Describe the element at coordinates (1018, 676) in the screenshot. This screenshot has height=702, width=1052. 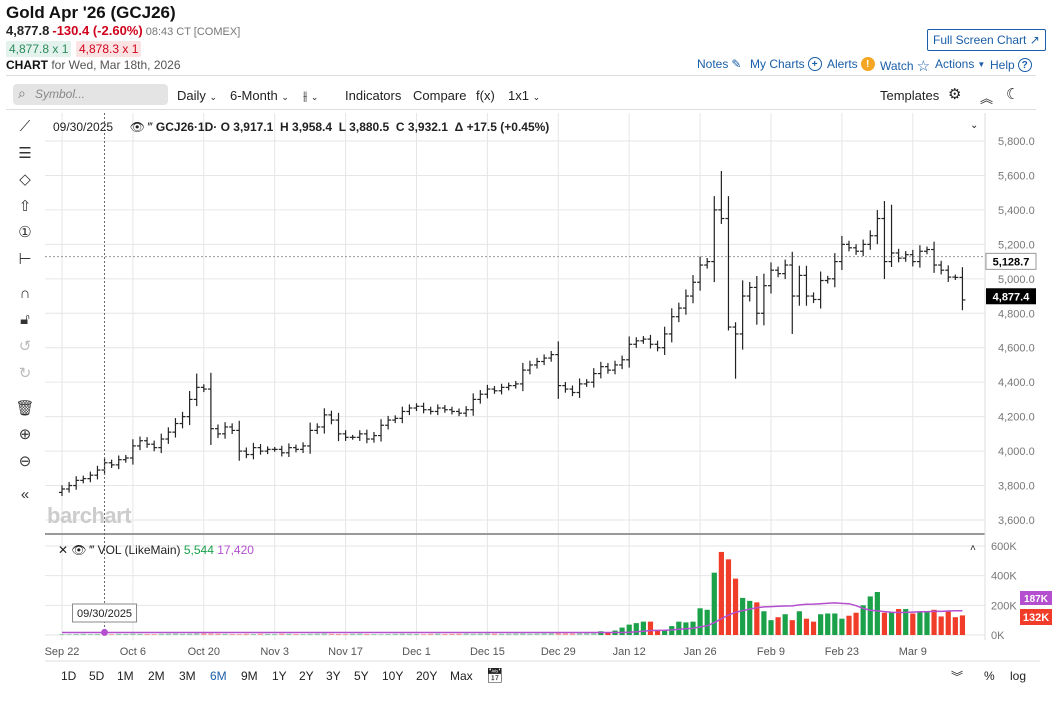
I see `log-toggle: log` at that location.